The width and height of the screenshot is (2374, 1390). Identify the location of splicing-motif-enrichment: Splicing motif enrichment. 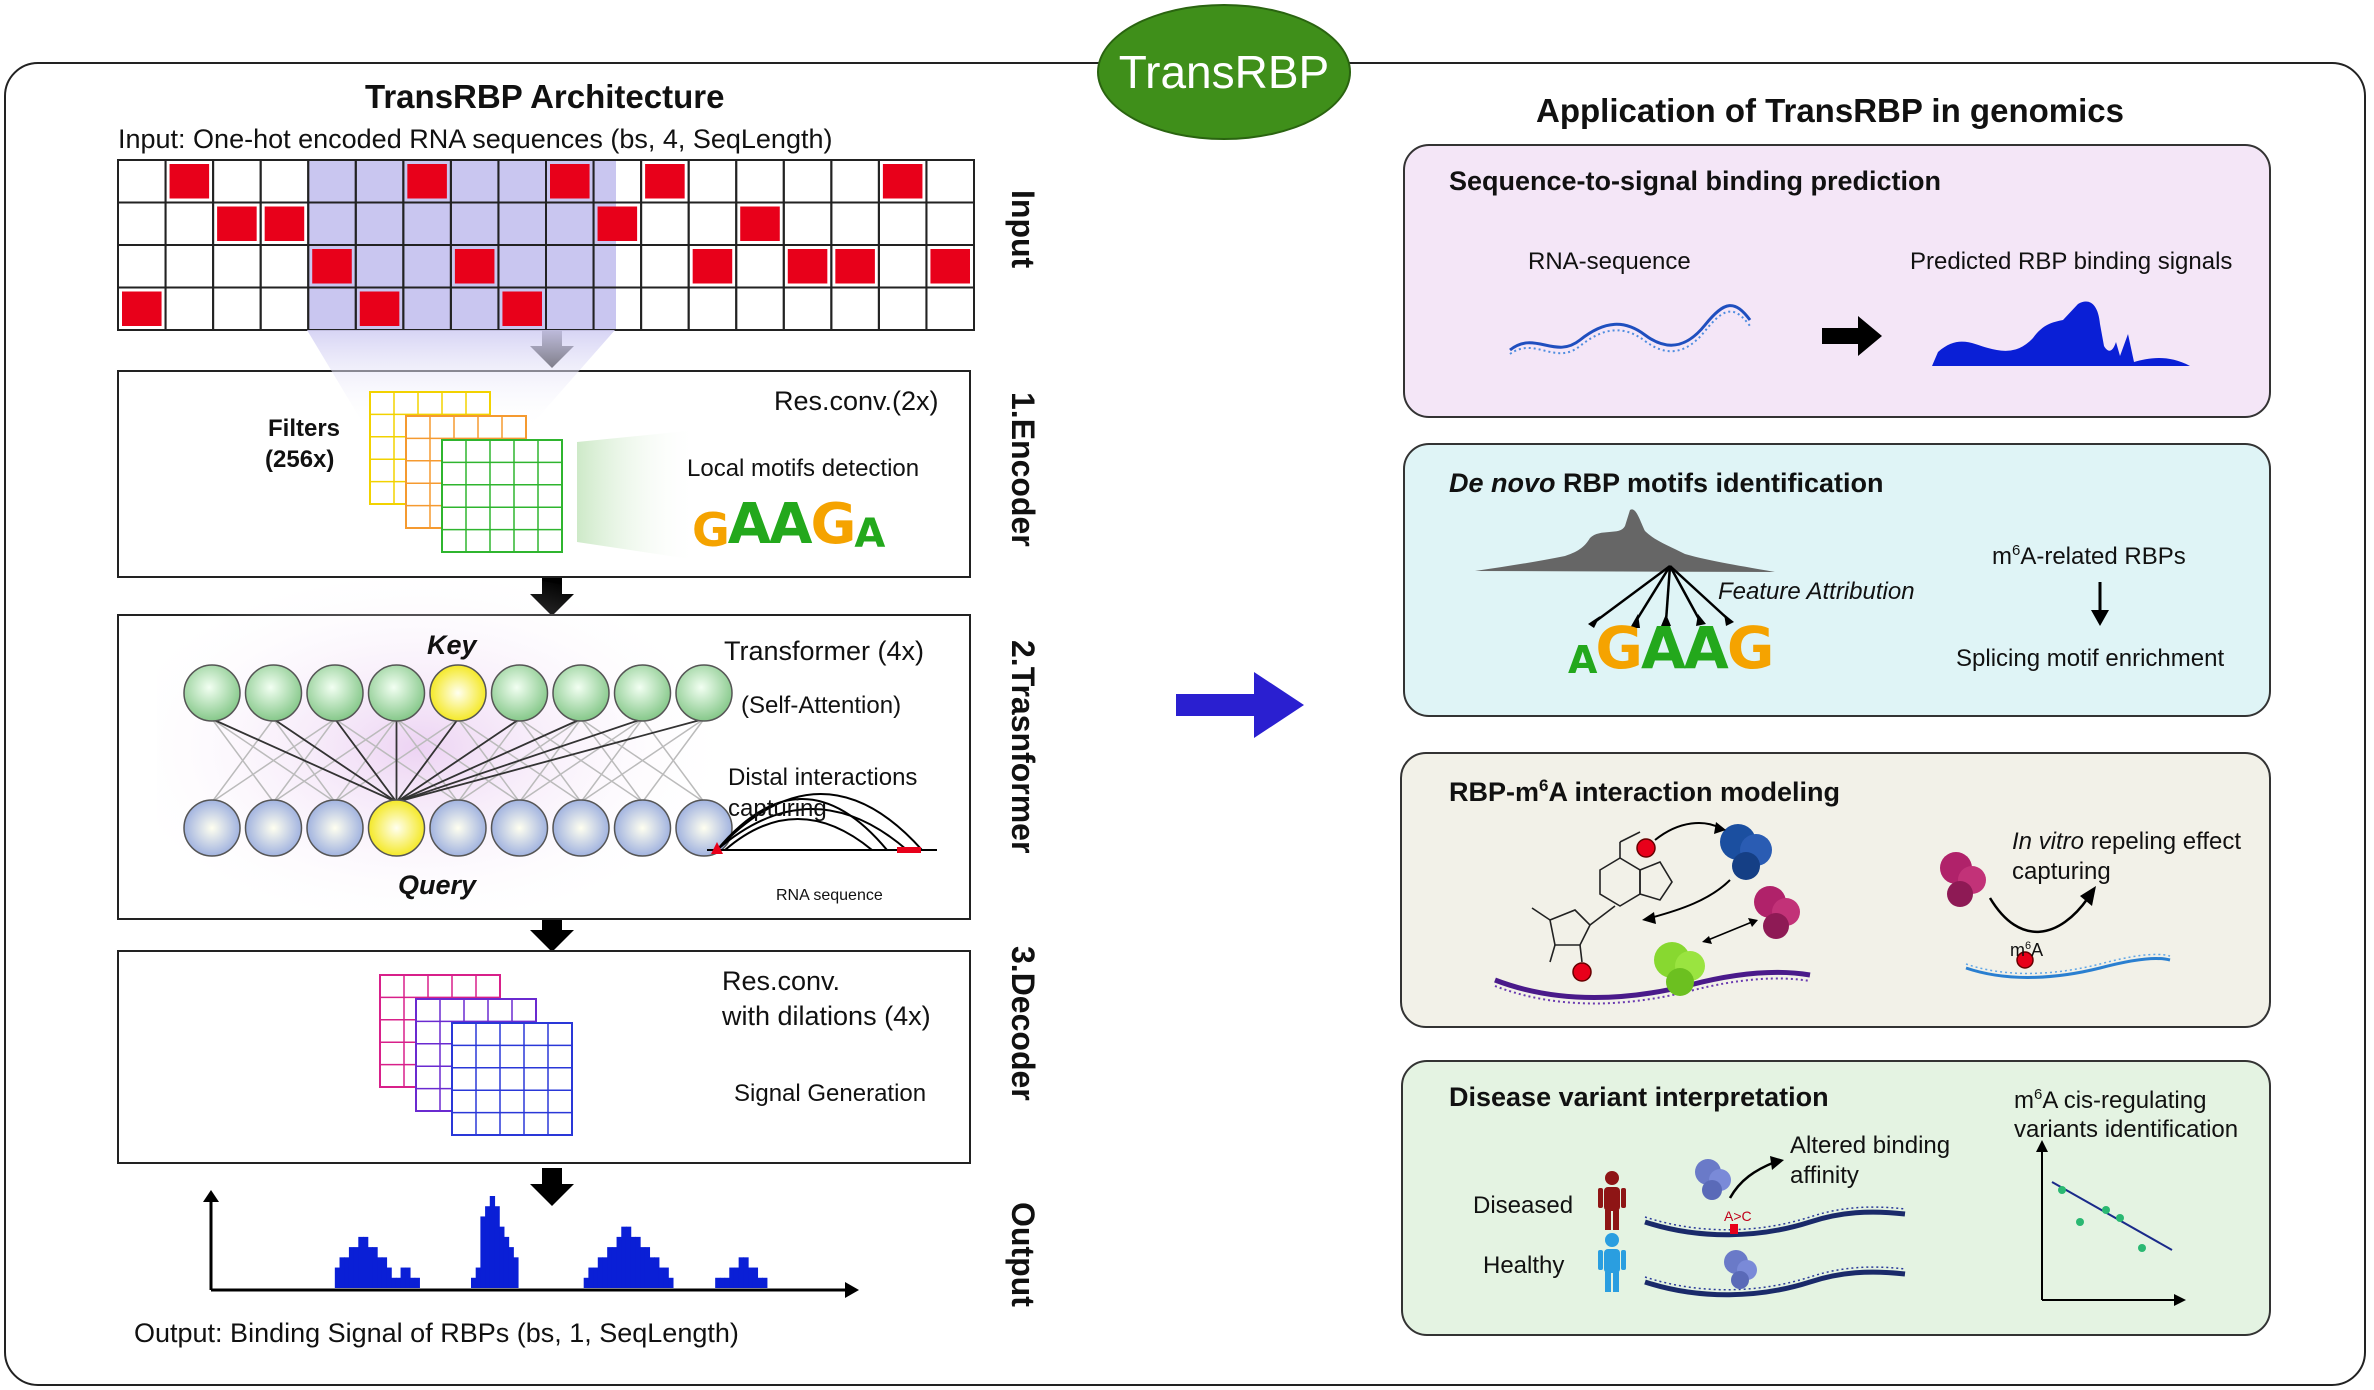
(2090, 658).